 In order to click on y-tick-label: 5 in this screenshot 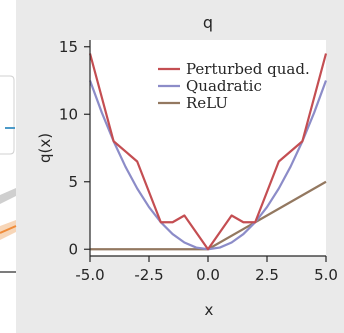, I will do `click(73, 182)`.